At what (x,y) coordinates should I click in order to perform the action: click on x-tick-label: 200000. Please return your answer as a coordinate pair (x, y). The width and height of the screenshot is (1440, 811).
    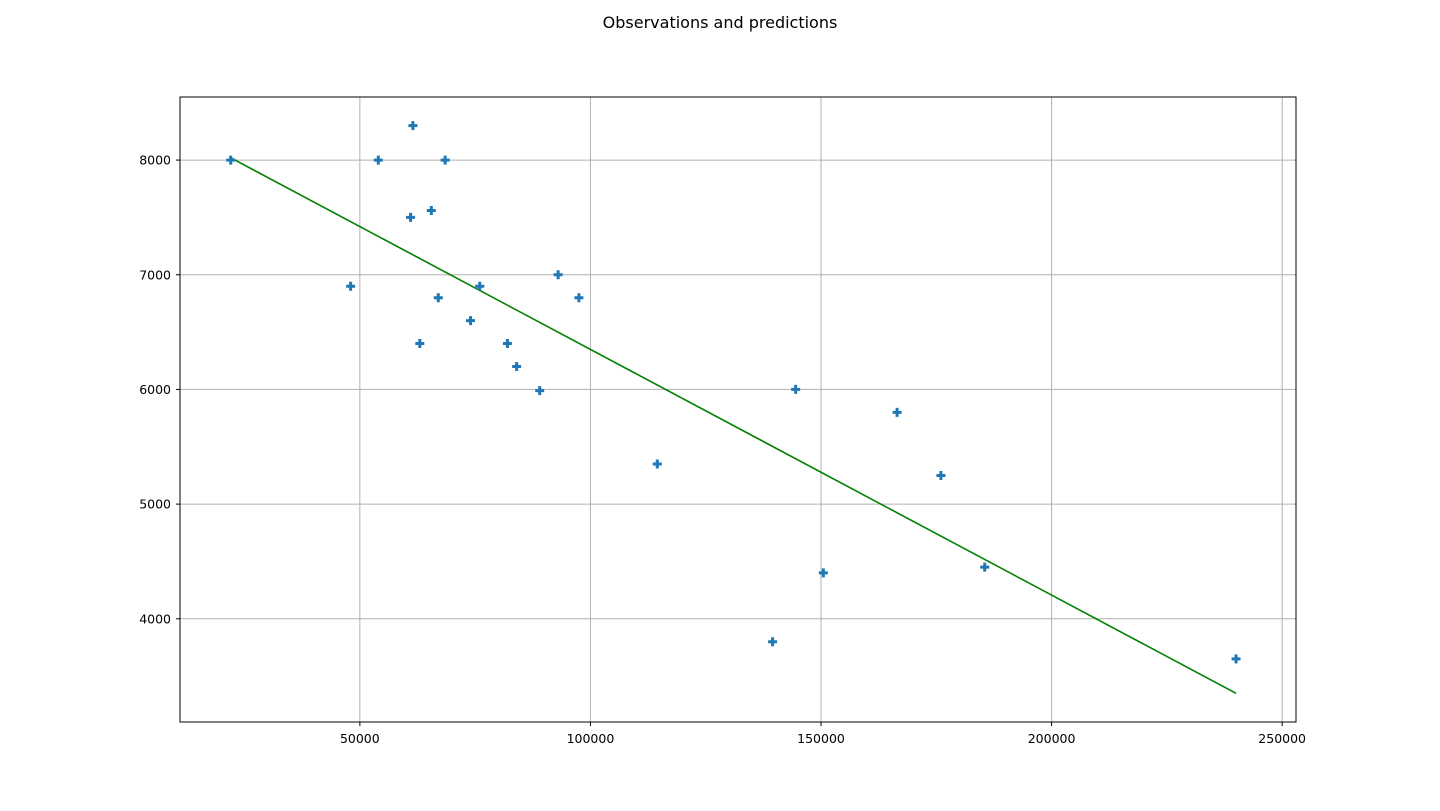
    Looking at the image, I should click on (1052, 738).